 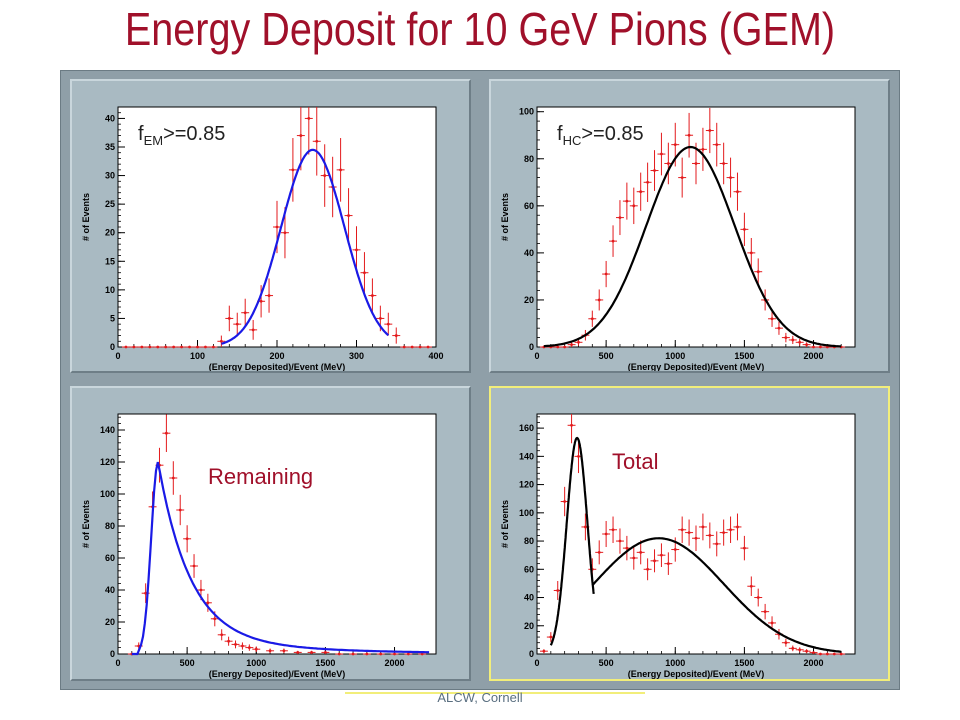 I want to click on y-tick-label: 60, so click(x=529, y=569).